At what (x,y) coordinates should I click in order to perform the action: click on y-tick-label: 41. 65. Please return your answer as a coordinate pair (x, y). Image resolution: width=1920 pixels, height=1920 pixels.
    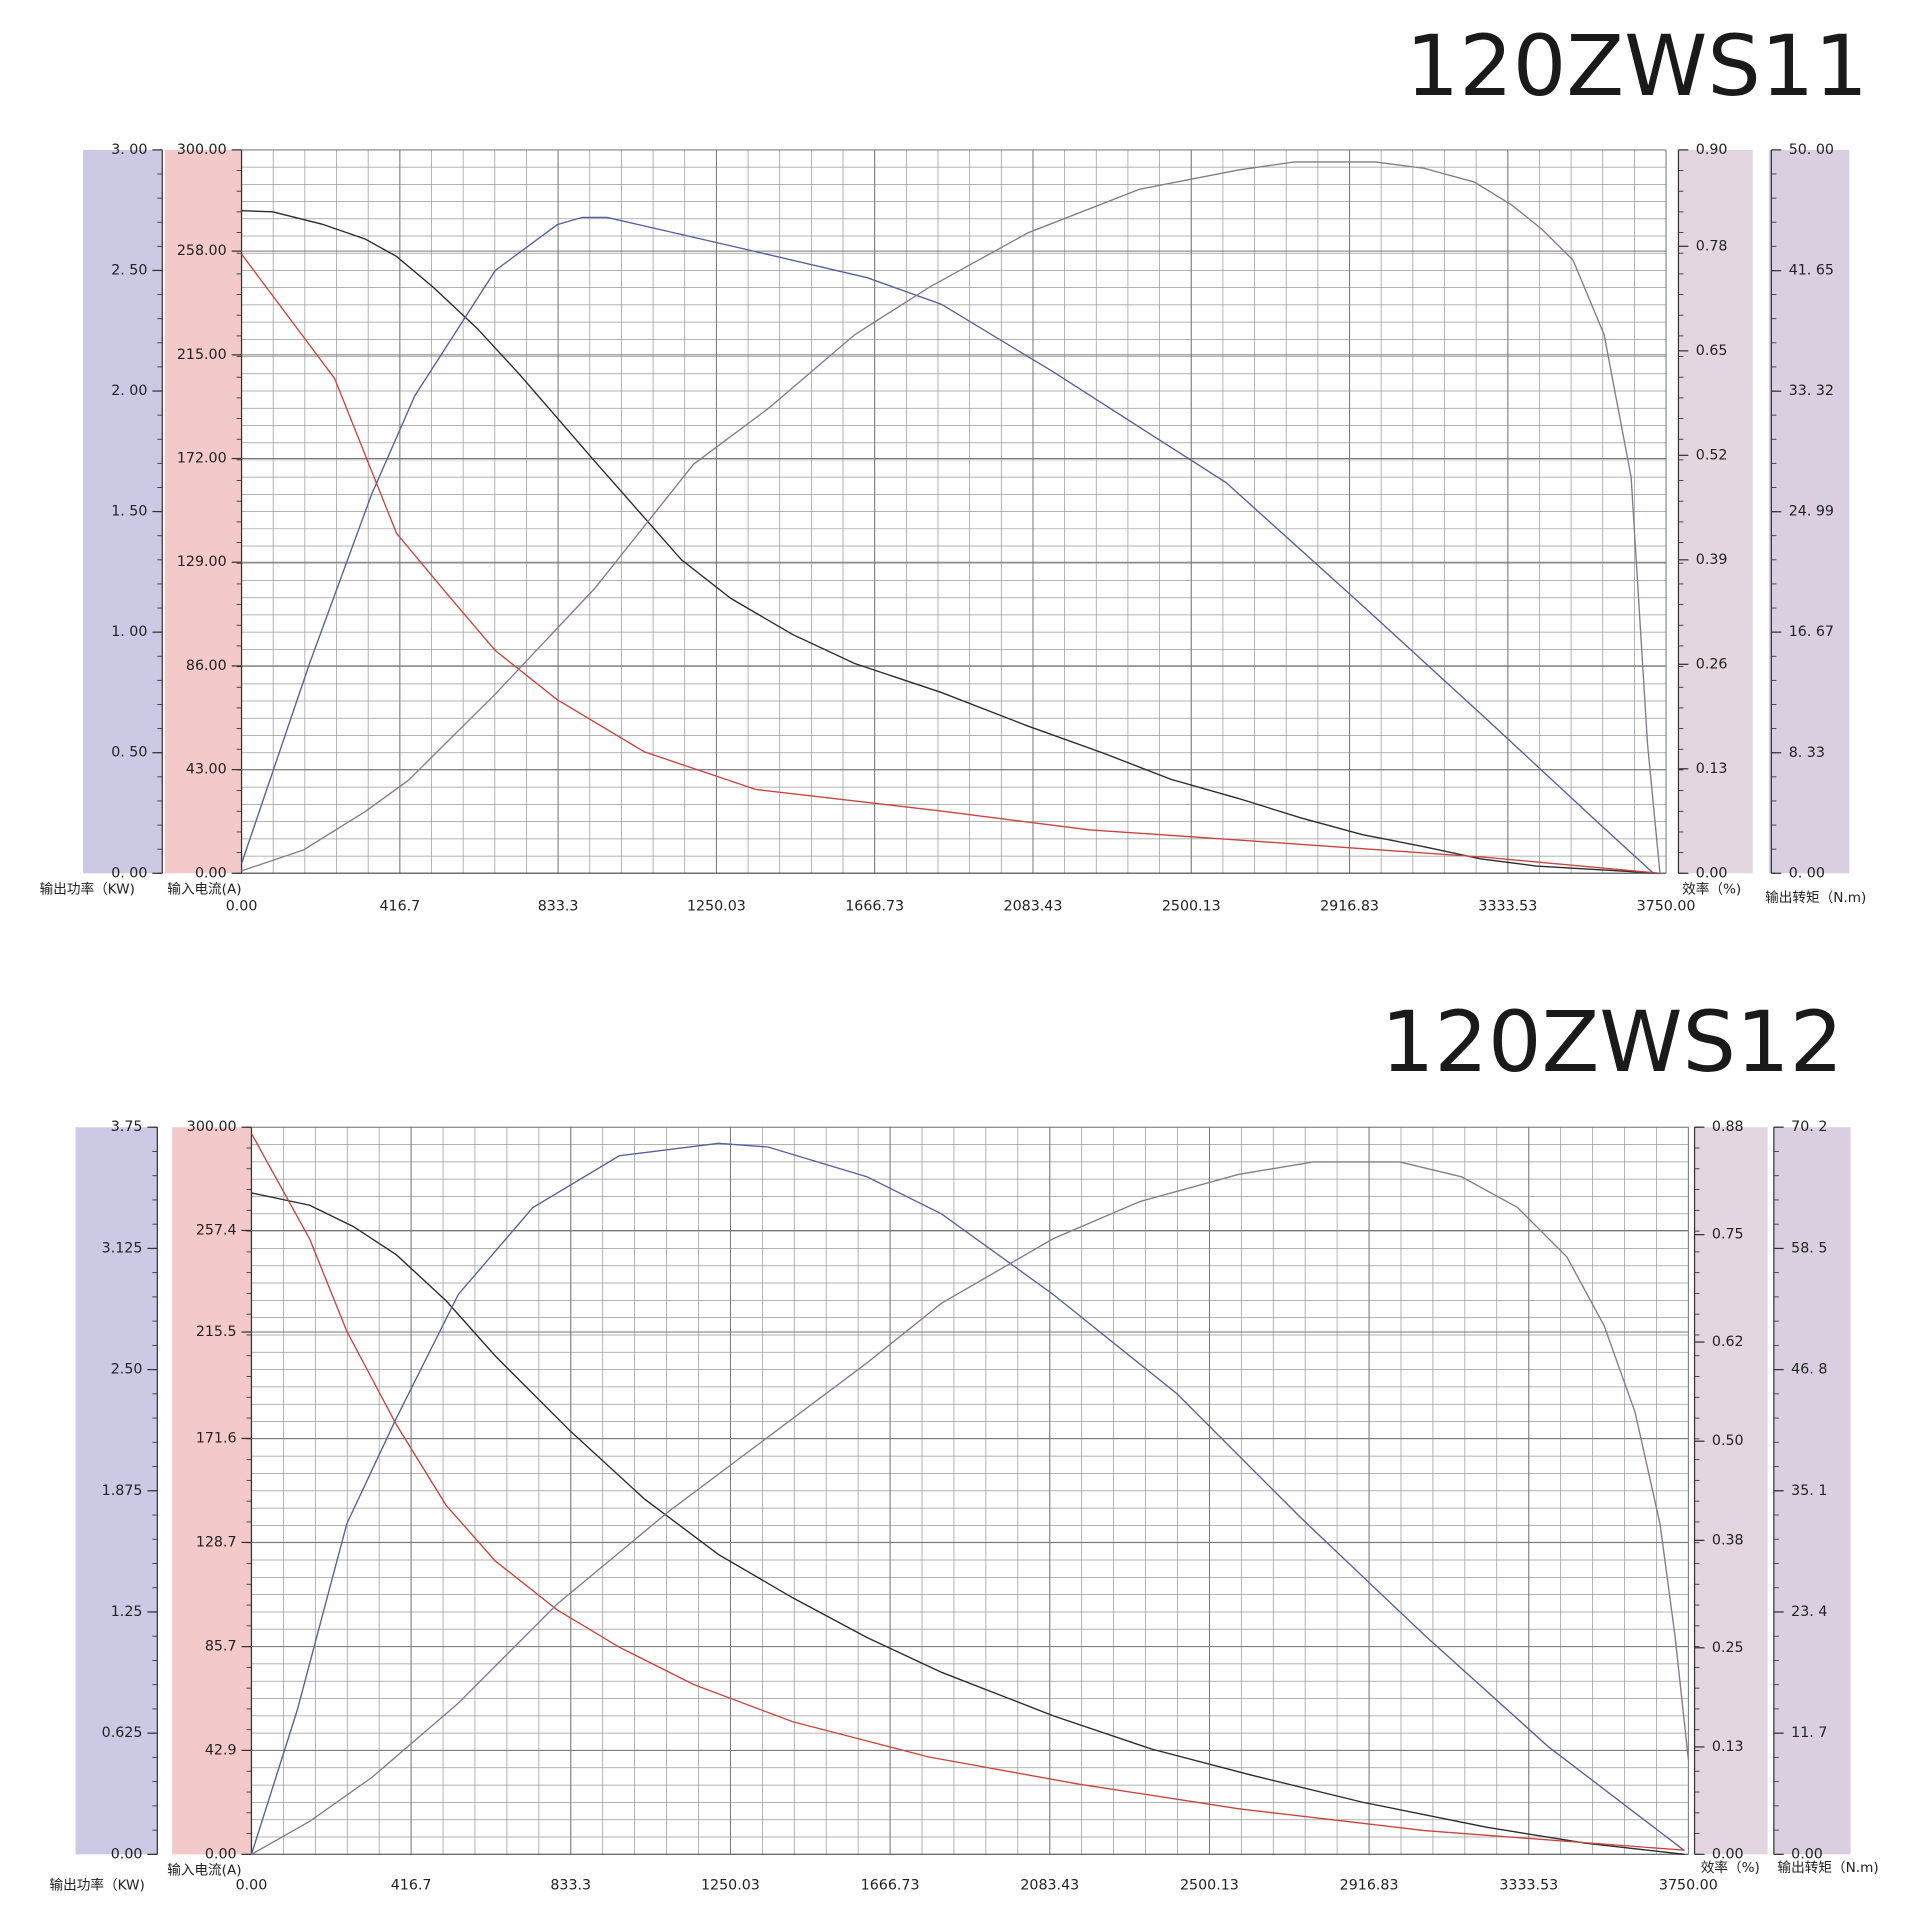
    Looking at the image, I should click on (1811, 271).